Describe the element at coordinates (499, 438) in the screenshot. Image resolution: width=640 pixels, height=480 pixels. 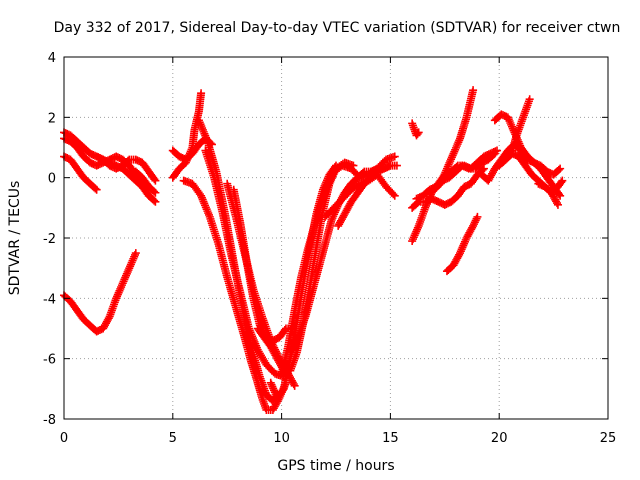
I see `x-tick-label: 20` at that location.